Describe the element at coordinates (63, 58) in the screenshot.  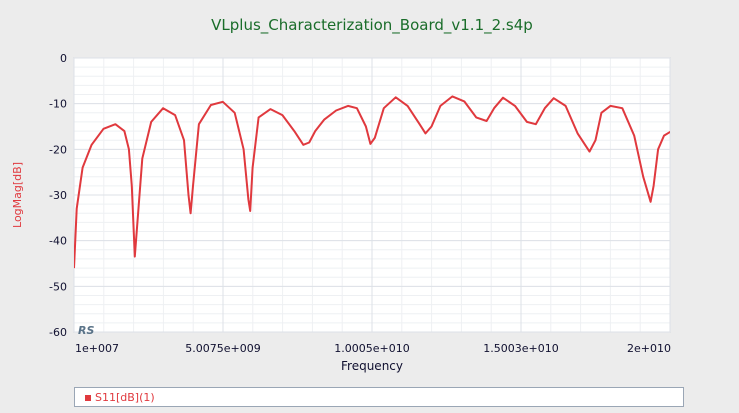
I see `y-tick-label: 0` at that location.